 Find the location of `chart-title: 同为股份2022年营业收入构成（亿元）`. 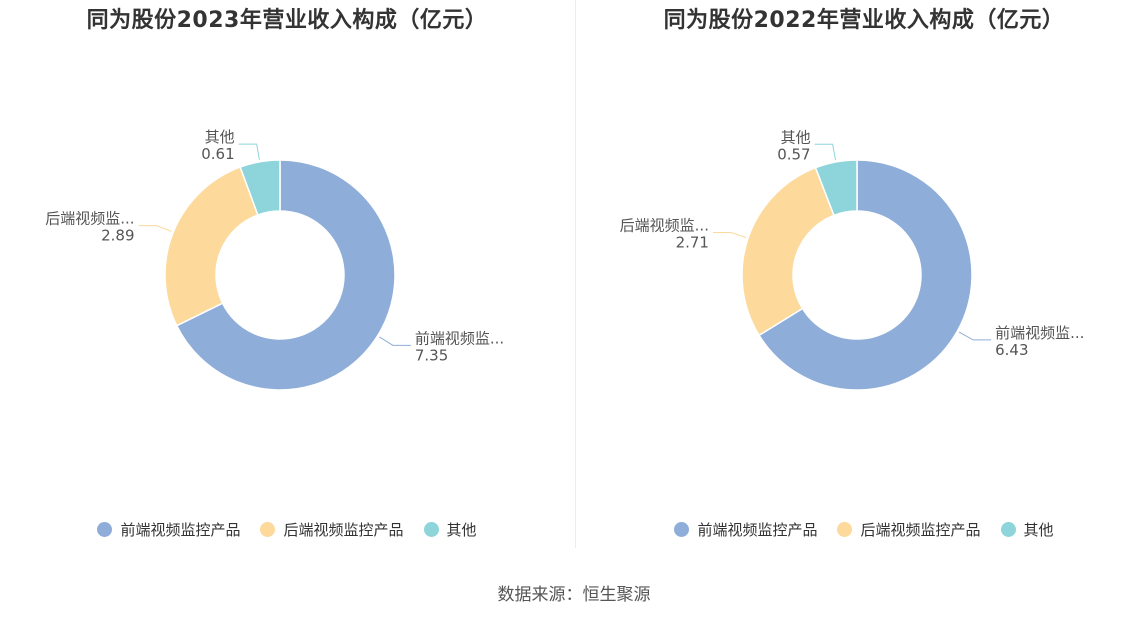

chart-title: 同为股份2022年营业收入构成（亿元） is located at coordinates (864, 20).